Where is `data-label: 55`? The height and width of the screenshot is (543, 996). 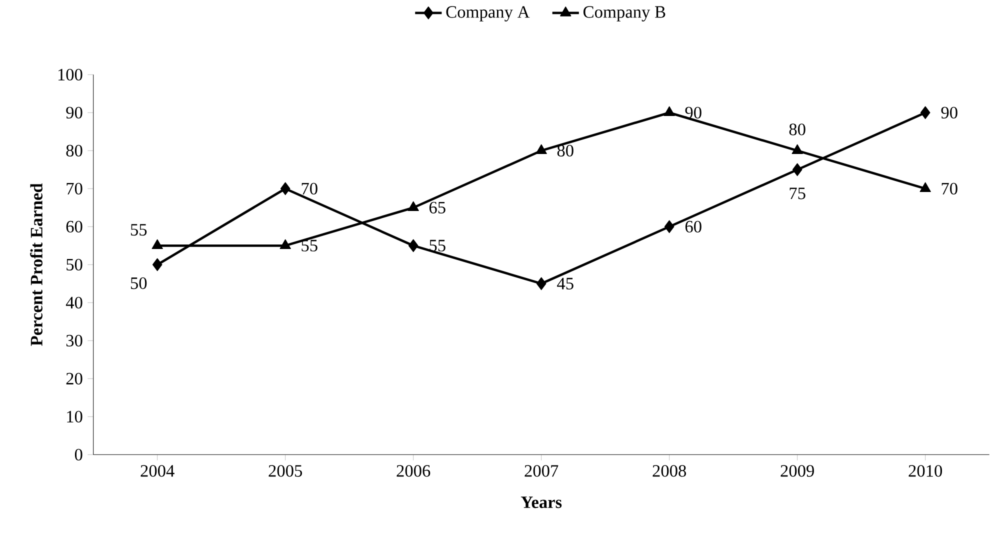 data-label: 55 is located at coordinates (138, 230).